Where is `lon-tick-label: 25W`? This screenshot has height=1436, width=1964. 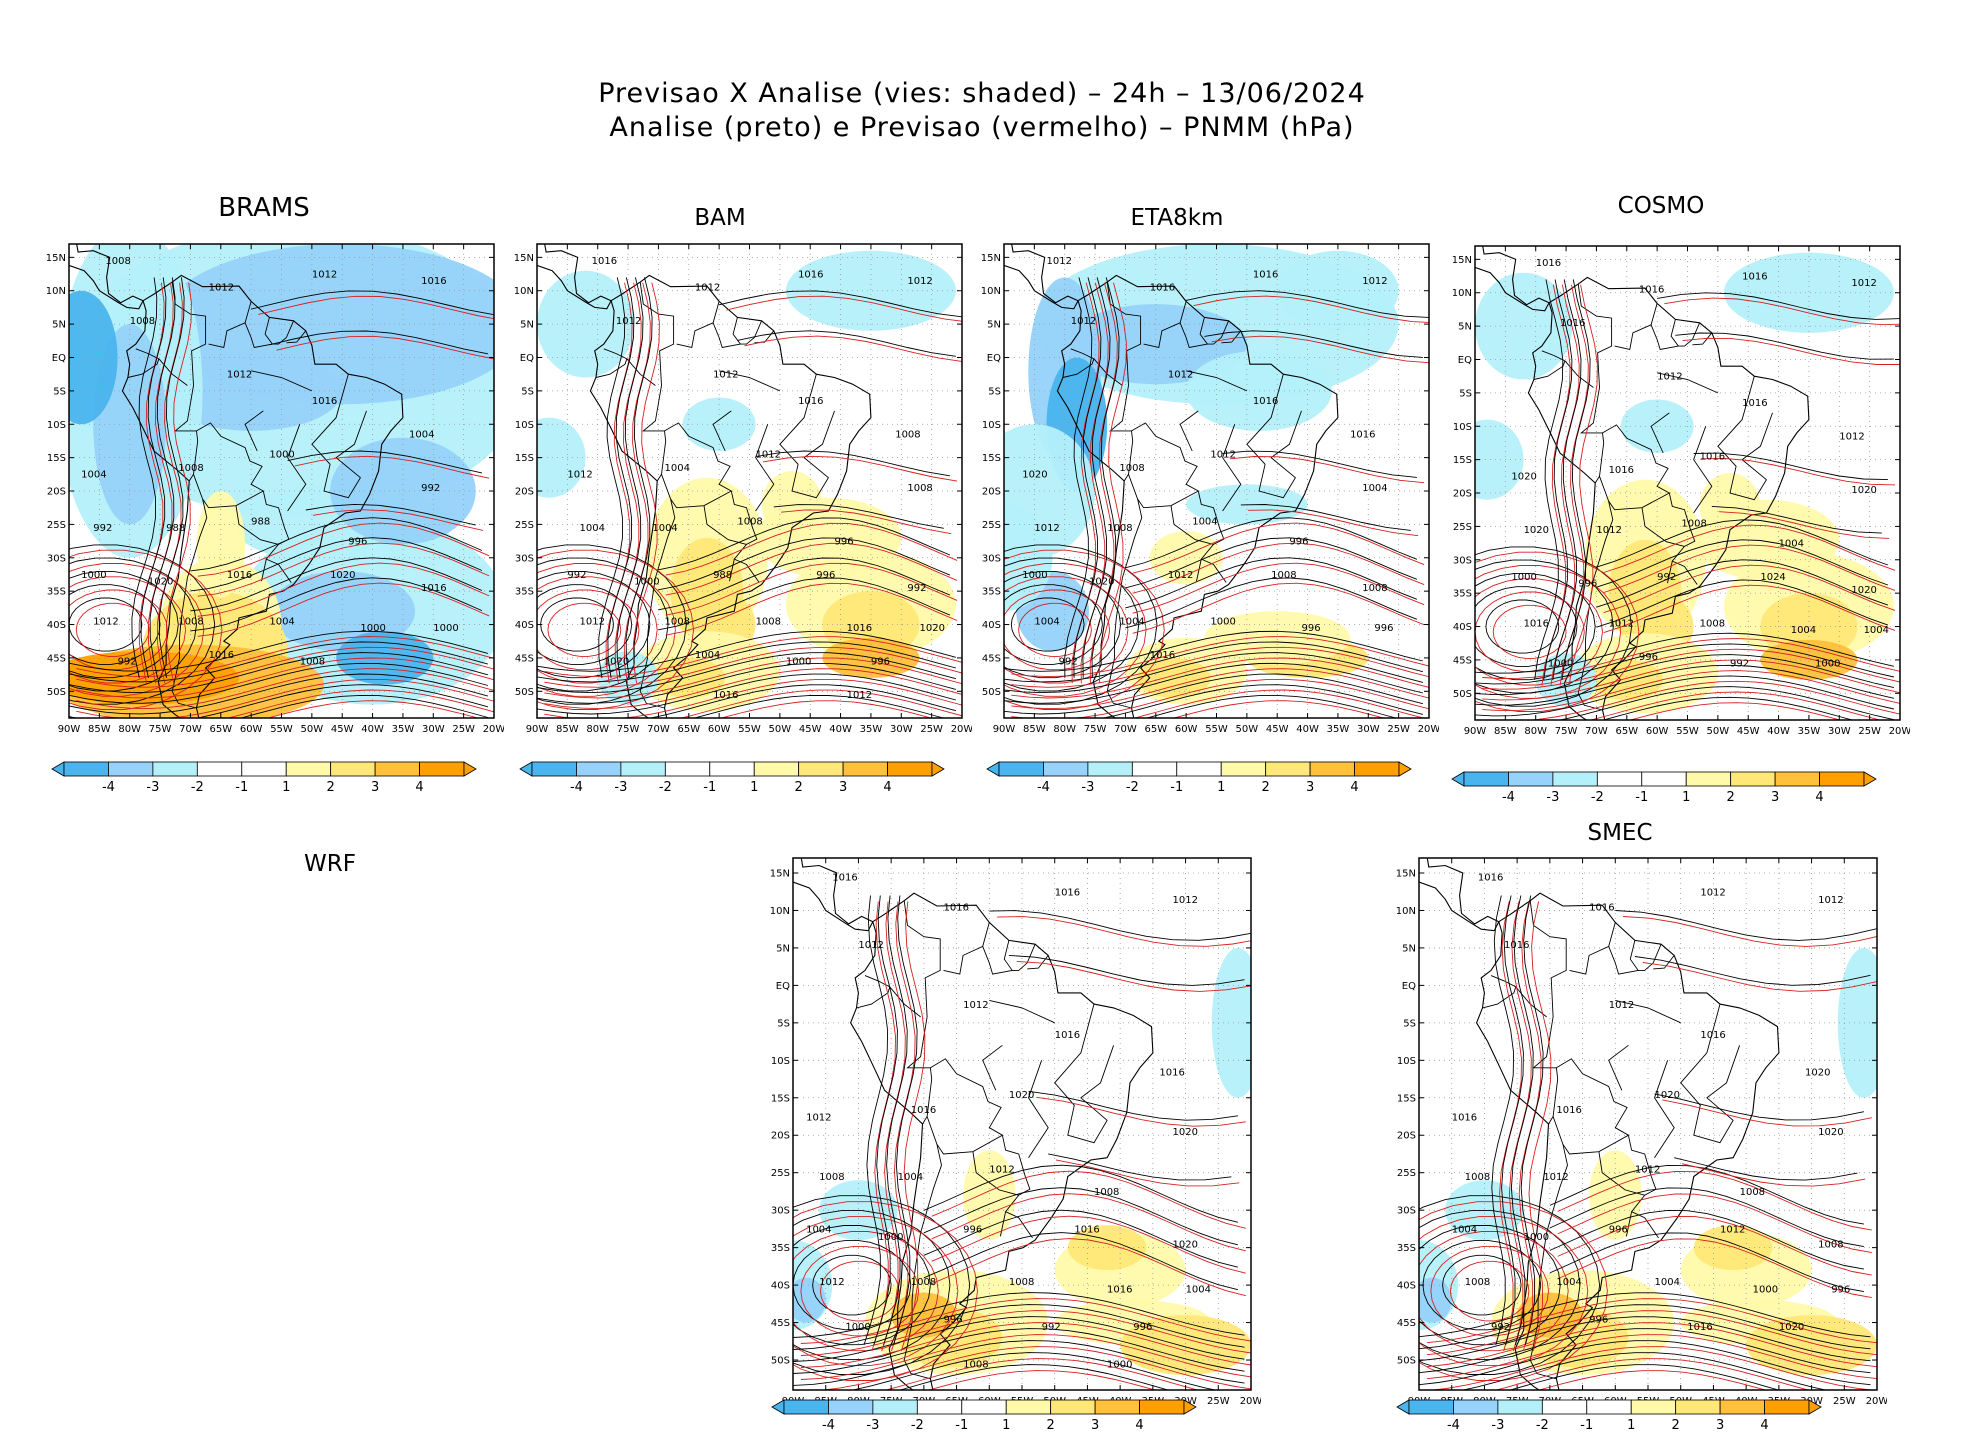 lon-tick-label: 25W is located at coordinates (1218, 1401).